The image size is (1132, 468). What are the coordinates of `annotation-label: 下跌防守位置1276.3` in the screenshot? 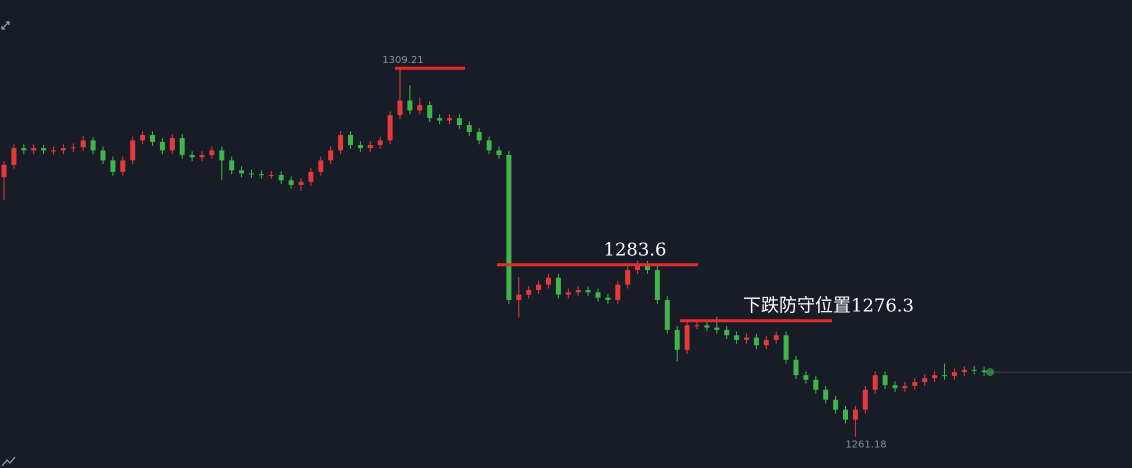 It's located at (828, 306).